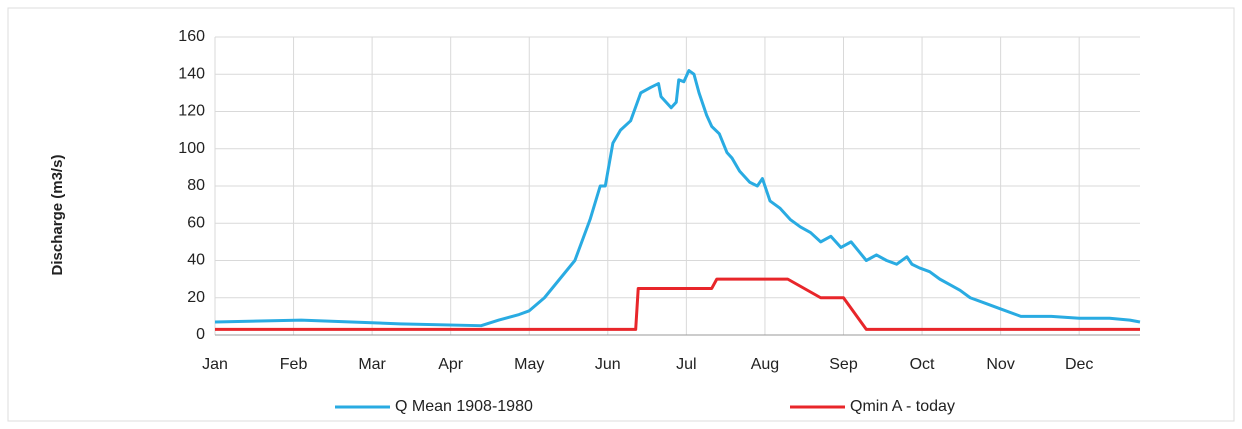  What do you see at coordinates (464, 406) in the screenshot?
I see `legend-label: Q Mean 1908-1980` at bounding box center [464, 406].